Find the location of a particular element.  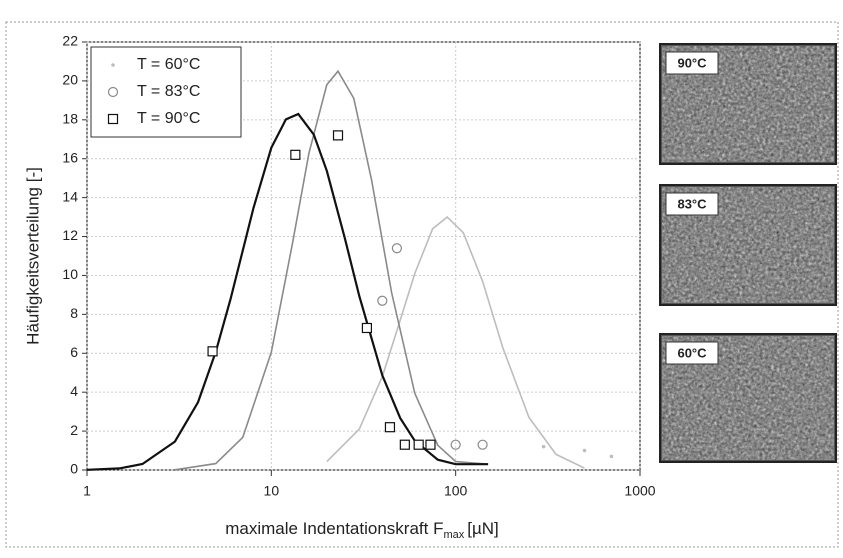

micrograph-label: 60°C is located at coordinates (692, 352).